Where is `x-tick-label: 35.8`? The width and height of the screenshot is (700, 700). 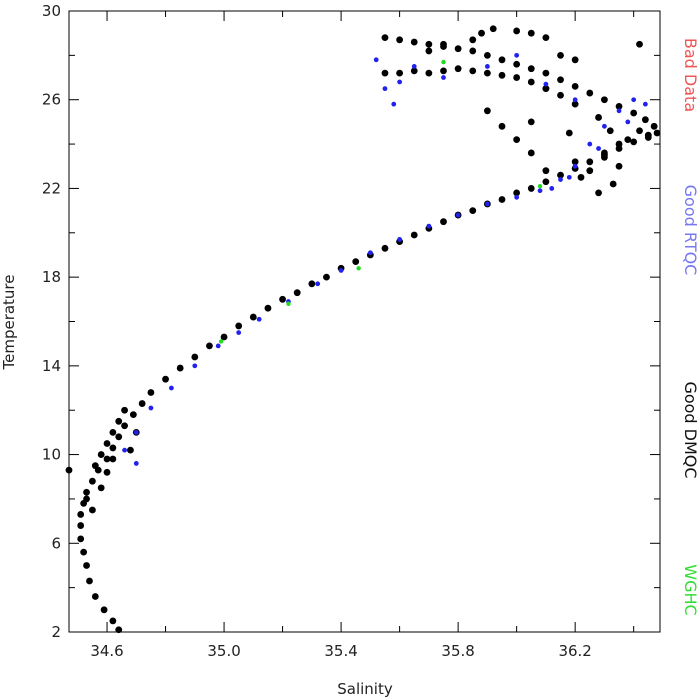
x-tick-label: 35.8 is located at coordinates (457, 651).